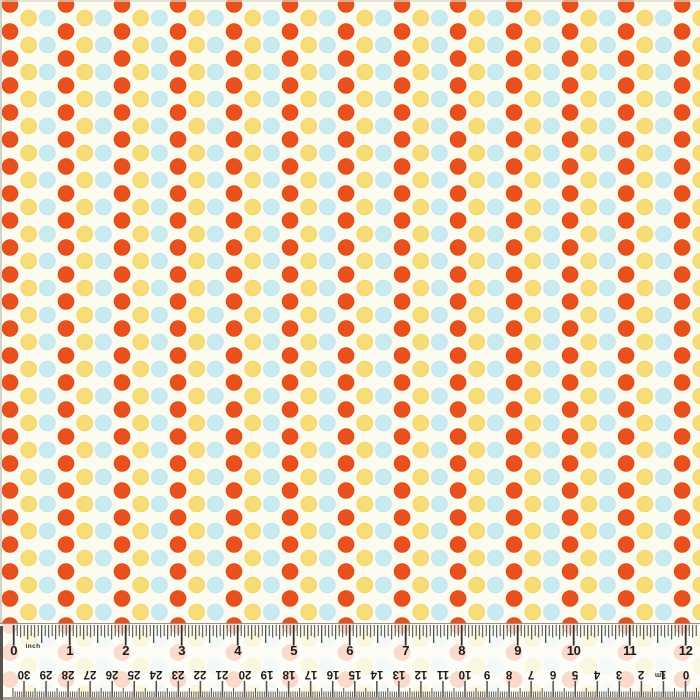 The image size is (700, 700). What do you see at coordinates (1, 663) in the screenshot?
I see `ruler-left-end-shadow` at bounding box center [1, 663].